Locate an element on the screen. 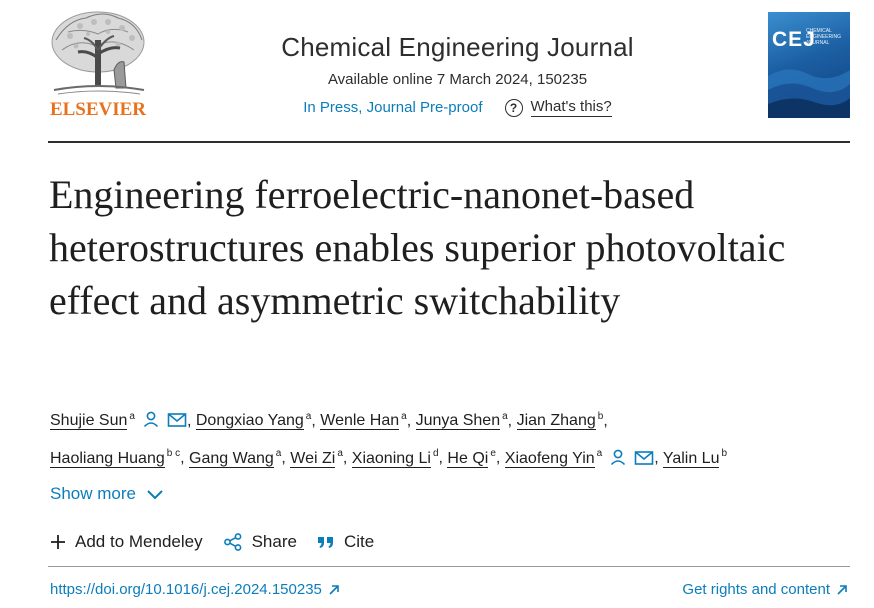  publisher-wordmark: ELSEVIER is located at coordinates (98, 109).